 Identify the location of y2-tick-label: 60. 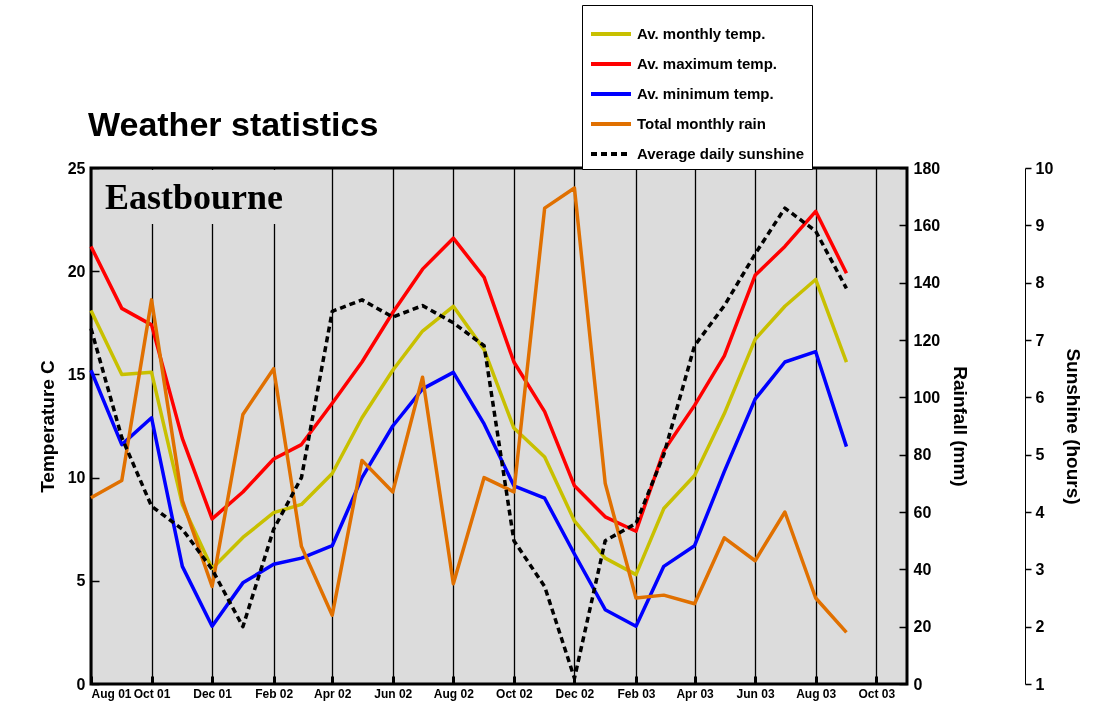
(922, 512).